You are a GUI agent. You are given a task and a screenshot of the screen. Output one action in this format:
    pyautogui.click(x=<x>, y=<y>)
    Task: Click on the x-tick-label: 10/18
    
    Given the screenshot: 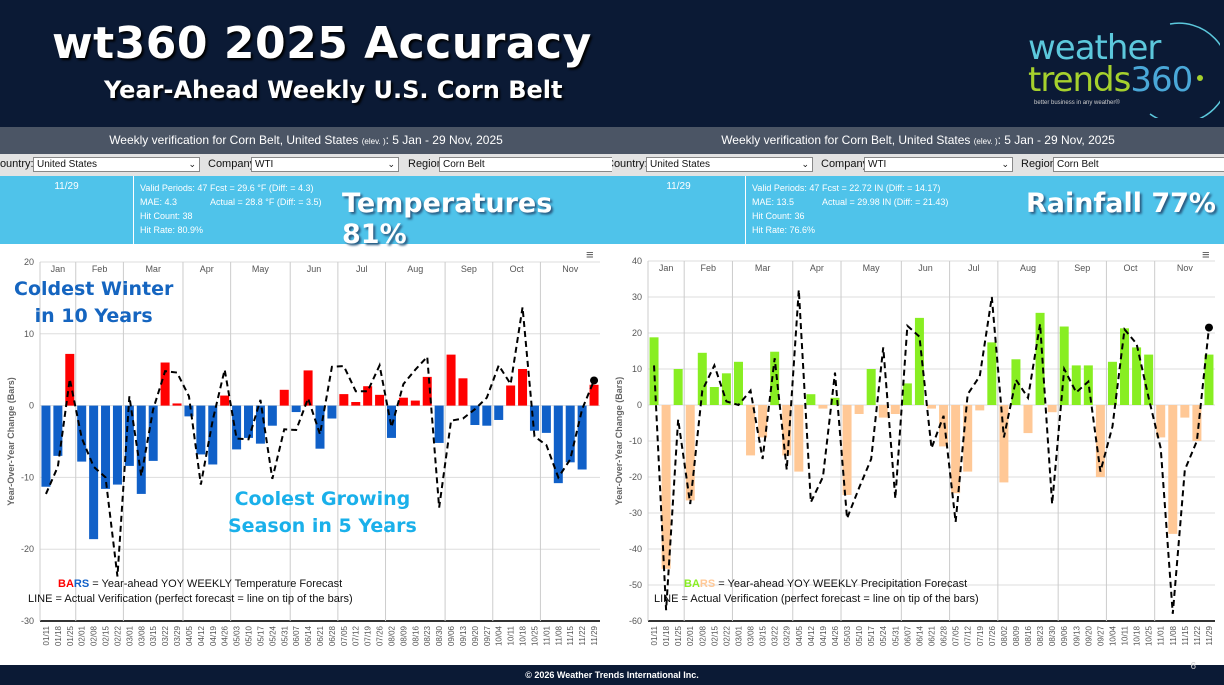 What is the action you would take?
    pyautogui.click(x=1137, y=635)
    